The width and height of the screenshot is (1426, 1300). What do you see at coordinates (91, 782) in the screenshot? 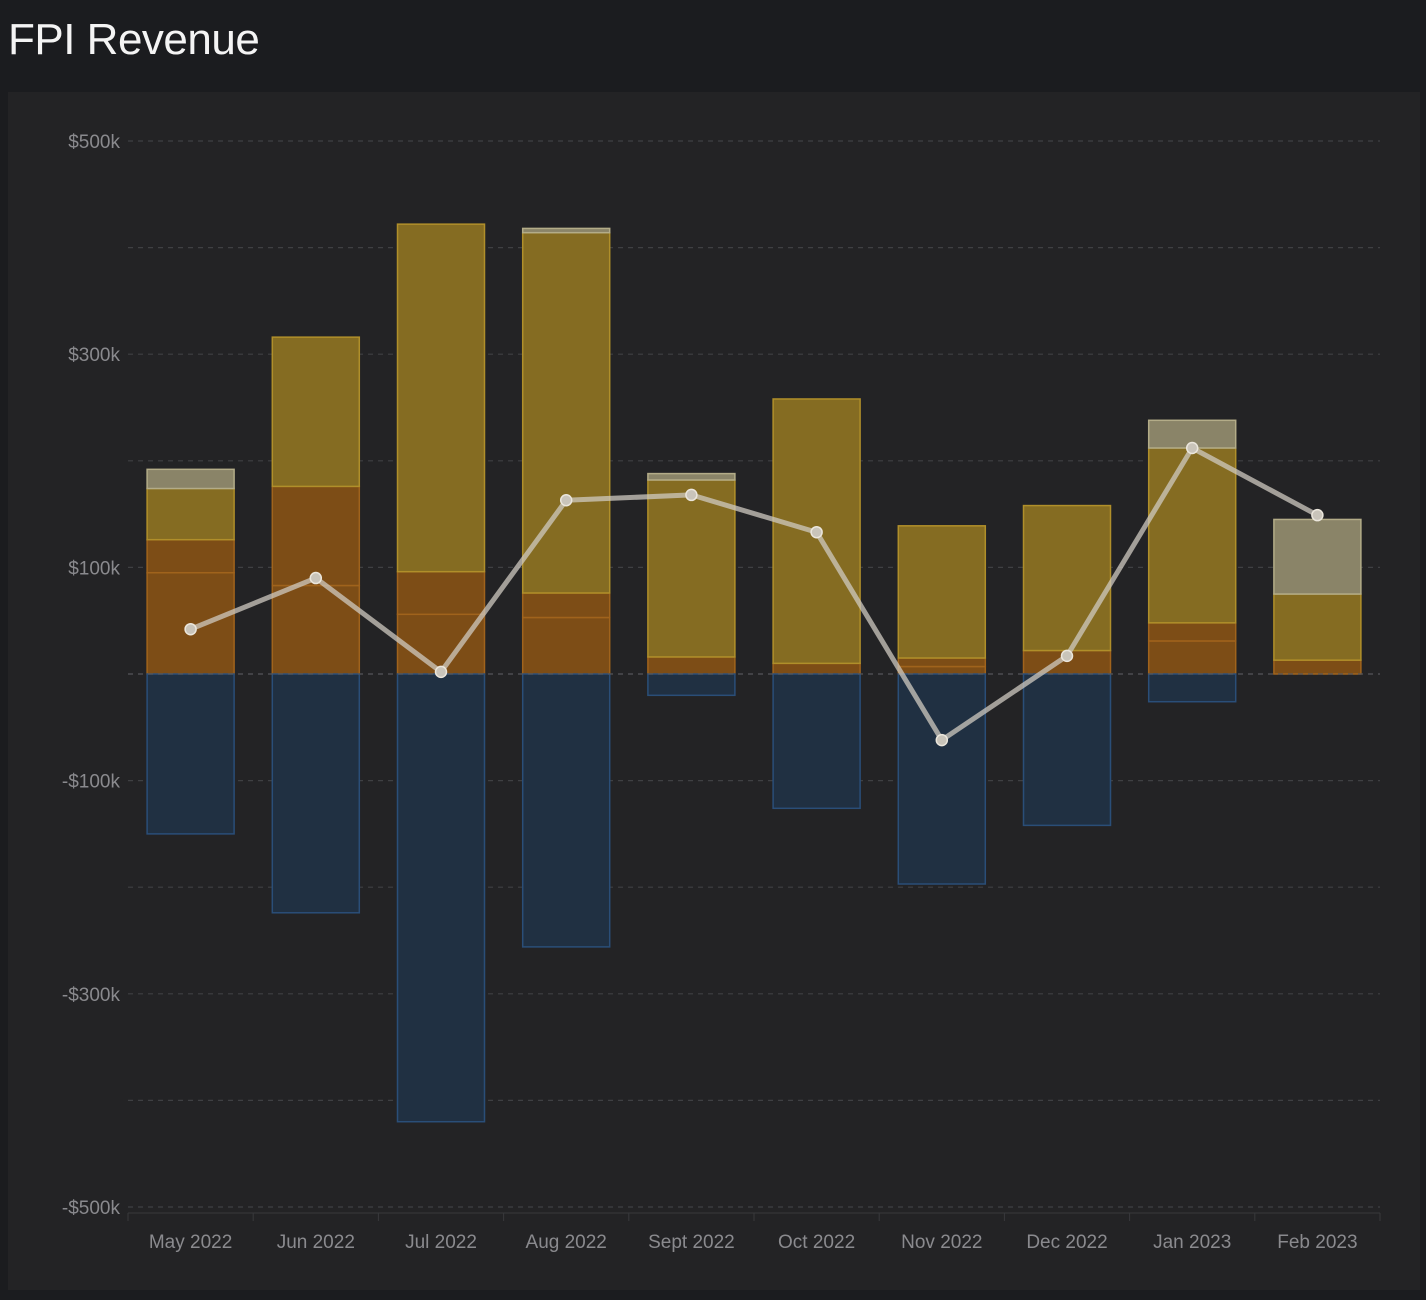
I see `y-tick-label: -$100k` at bounding box center [91, 782].